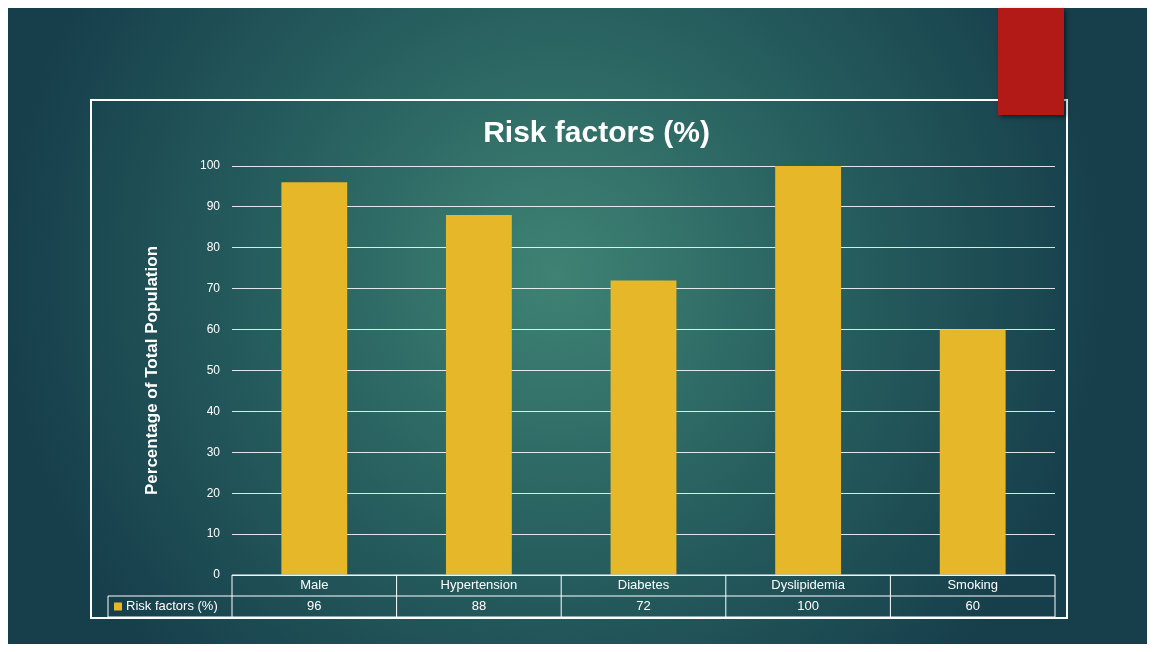 Image resolution: width=1155 pixels, height=652 pixels. Describe the element at coordinates (596, 132) in the screenshot. I see `chart-title: Risk factors (%)` at that location.